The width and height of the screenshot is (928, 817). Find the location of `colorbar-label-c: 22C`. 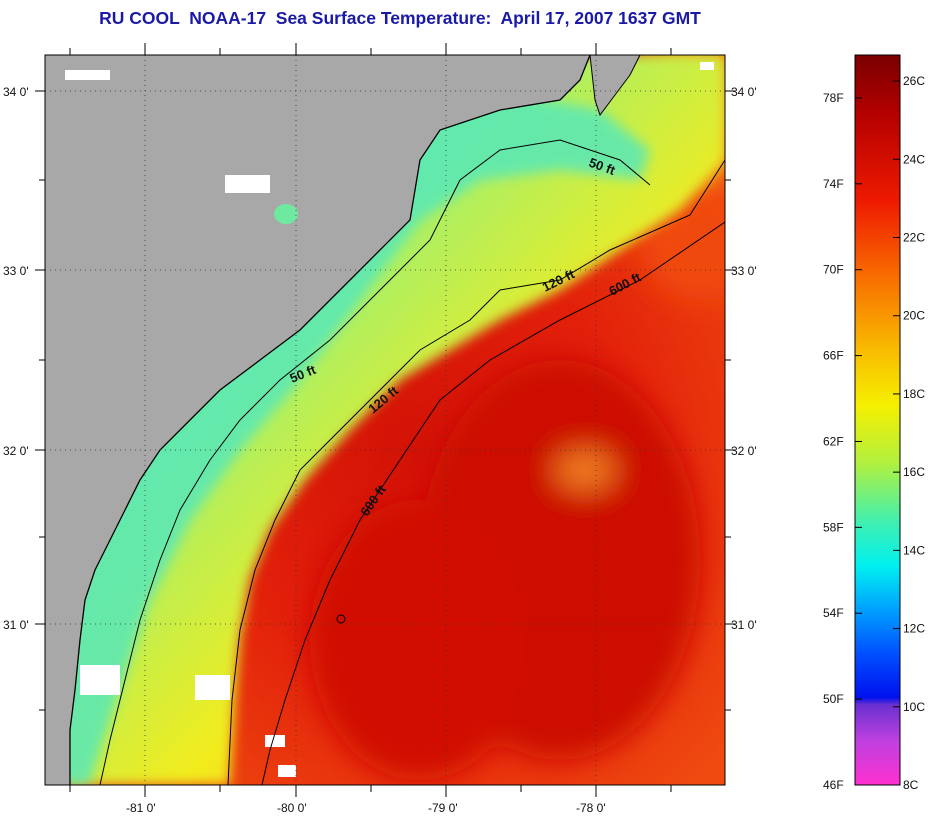

colorbar-label-c: 22C is located at coordinates (914, 238).